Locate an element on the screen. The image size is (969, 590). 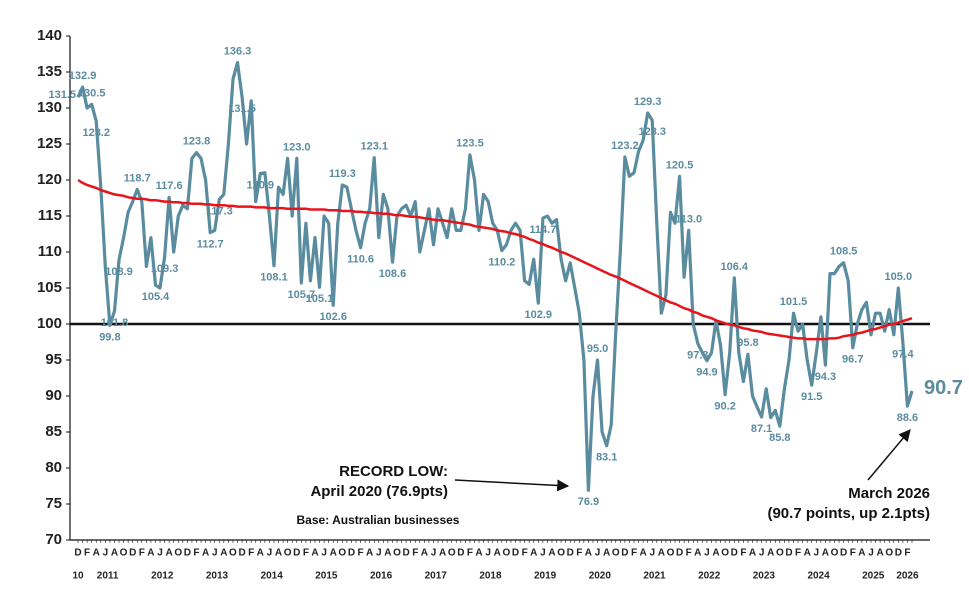
data-label: 102.9 is located at coordinates (539, 315).